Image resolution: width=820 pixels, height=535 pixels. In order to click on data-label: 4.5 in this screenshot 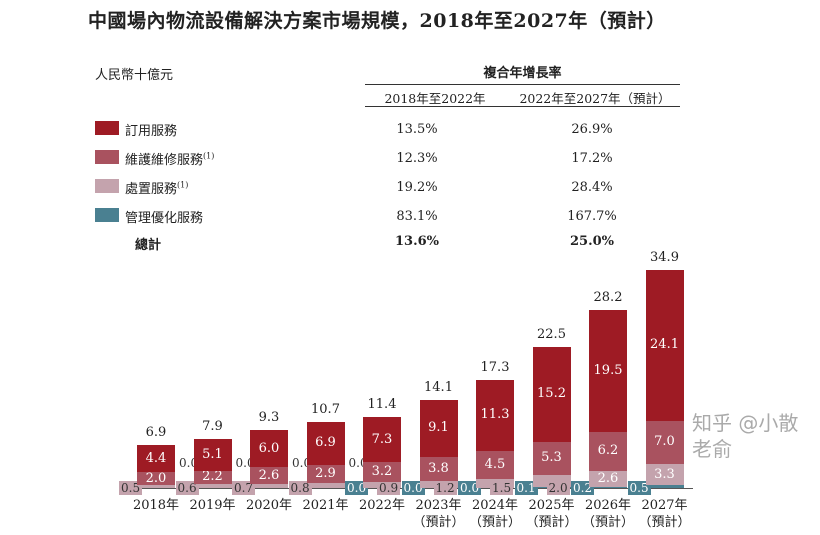, I will do `click(495, 464)`.